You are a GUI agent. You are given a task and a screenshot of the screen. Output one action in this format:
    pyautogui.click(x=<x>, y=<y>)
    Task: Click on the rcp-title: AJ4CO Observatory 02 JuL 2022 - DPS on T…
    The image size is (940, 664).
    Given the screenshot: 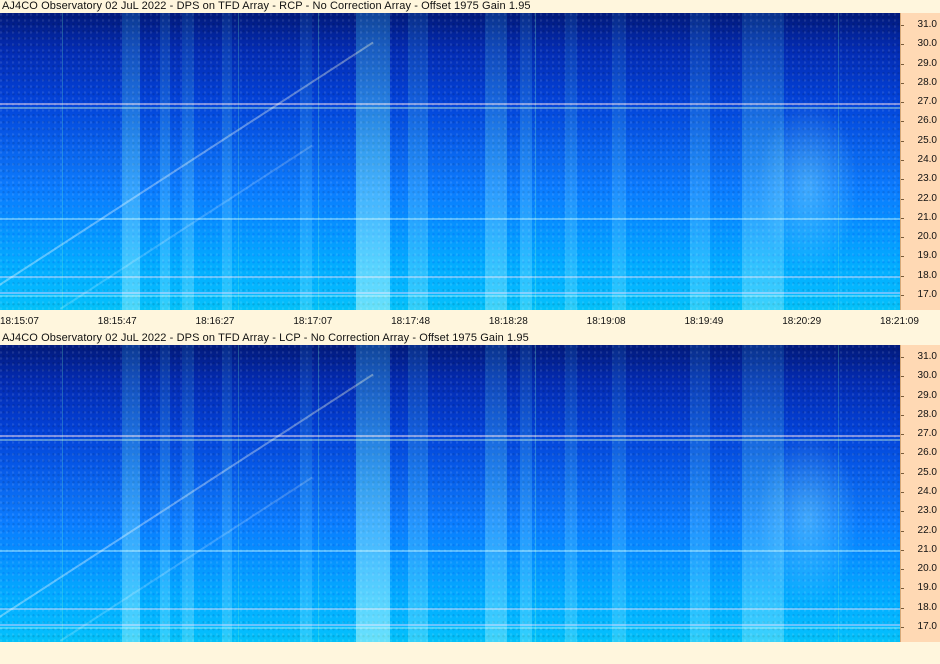 What is the action you would take?
    pyautogui.click(x=266, y=6)
    